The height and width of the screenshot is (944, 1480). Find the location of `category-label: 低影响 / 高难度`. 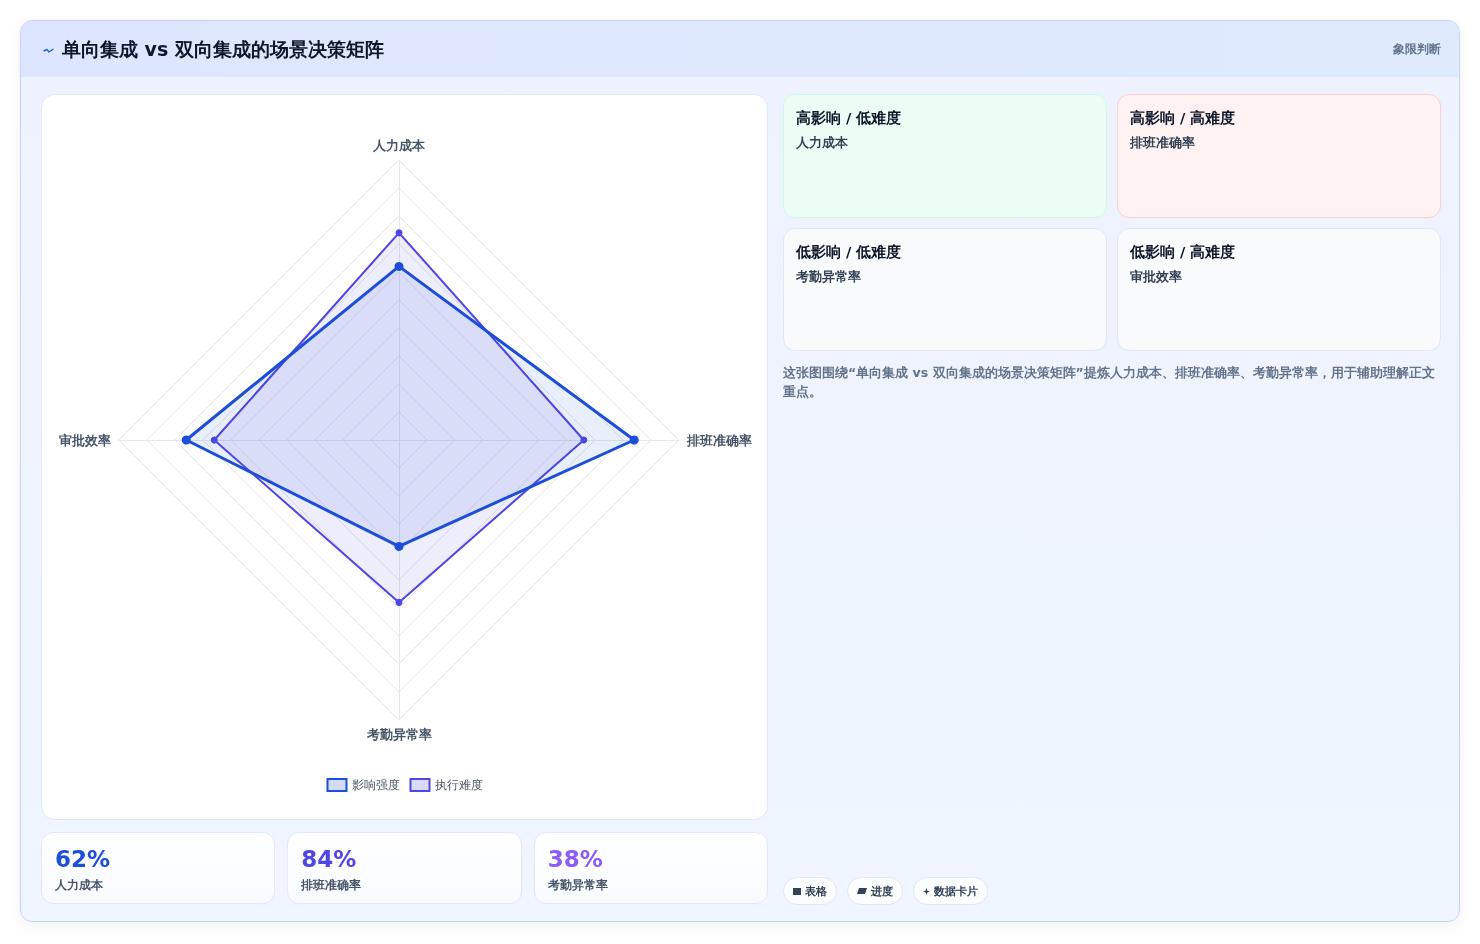

category-label: 低影响 / 高难度 is located at coordinates (1183, 252).